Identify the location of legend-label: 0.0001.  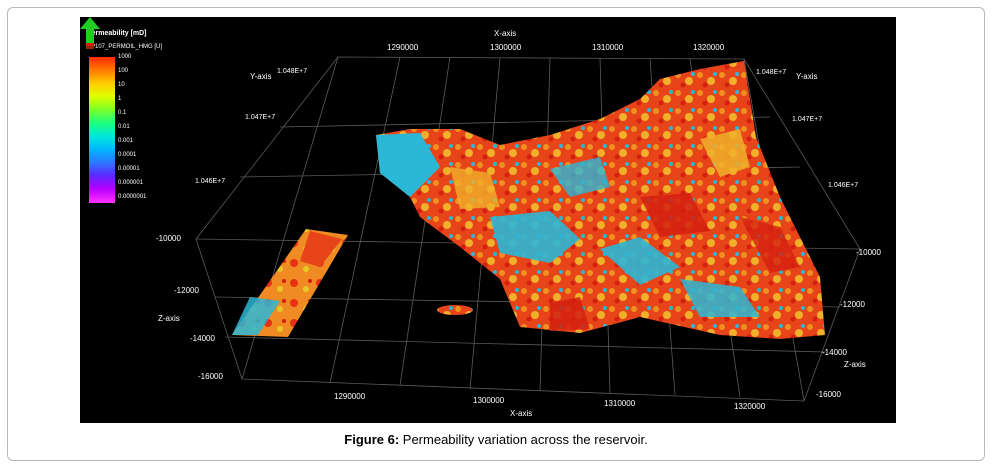
(127, 155).